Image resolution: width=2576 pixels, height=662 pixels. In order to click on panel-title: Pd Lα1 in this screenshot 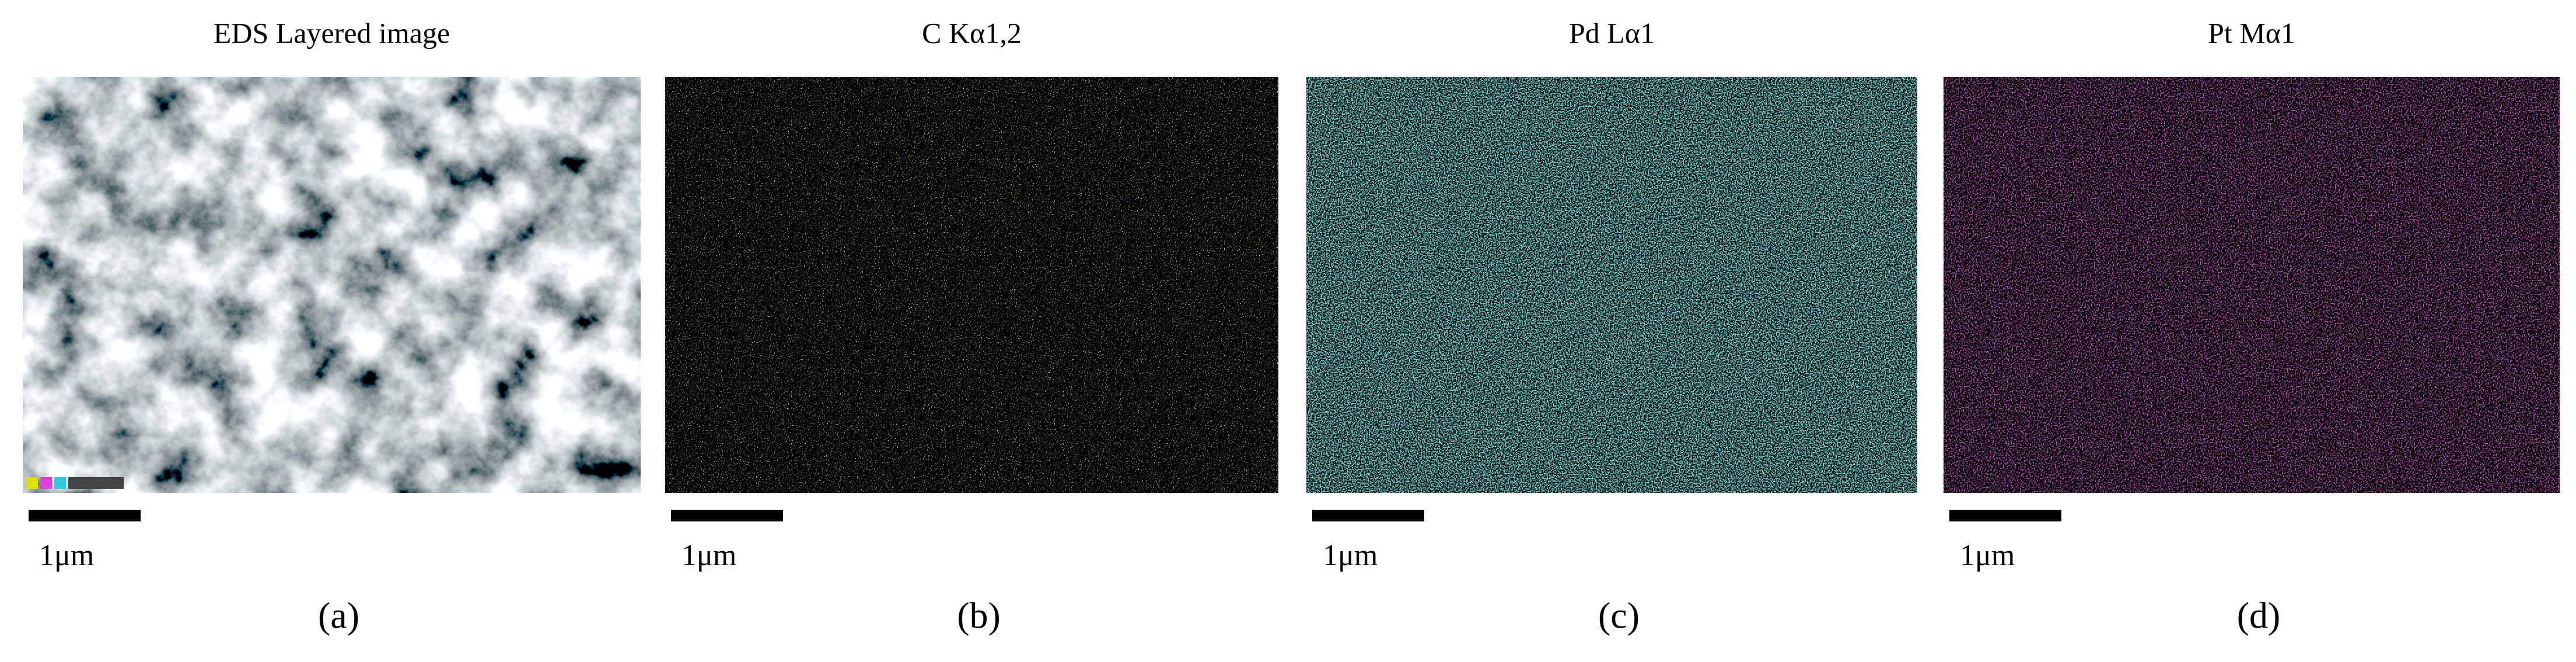, I will do `click(1612, 33)`.